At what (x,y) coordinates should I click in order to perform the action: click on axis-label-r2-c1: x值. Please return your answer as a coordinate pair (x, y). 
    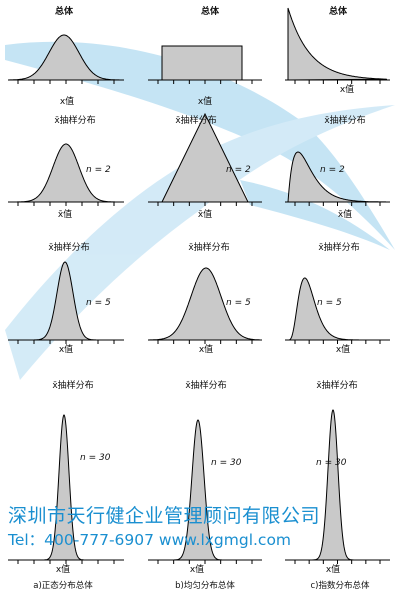
    Looking at the image, I should click on (206, 349).